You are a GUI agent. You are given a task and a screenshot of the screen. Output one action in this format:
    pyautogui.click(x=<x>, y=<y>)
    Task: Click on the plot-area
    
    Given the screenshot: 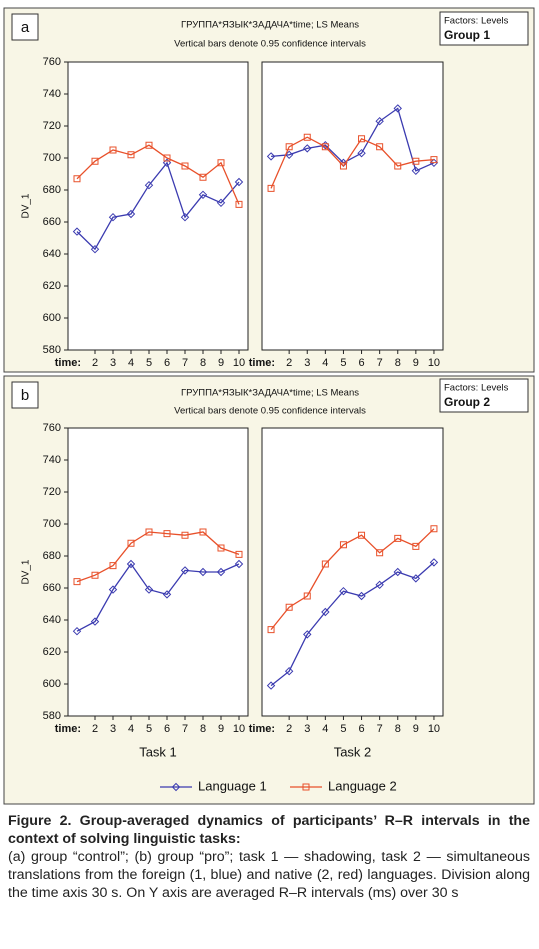 What is the action you would take?
    pyautogui.click(x=352, y=206)
    